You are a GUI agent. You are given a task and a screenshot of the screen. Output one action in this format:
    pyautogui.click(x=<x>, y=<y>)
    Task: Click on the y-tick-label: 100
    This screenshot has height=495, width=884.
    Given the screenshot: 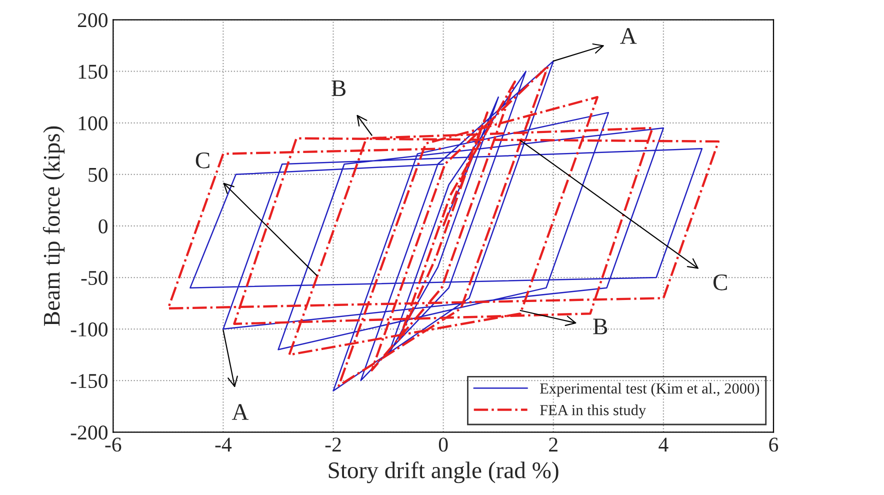 What is the action you would take?
    pyautogui.click(x=93, y=123)
    